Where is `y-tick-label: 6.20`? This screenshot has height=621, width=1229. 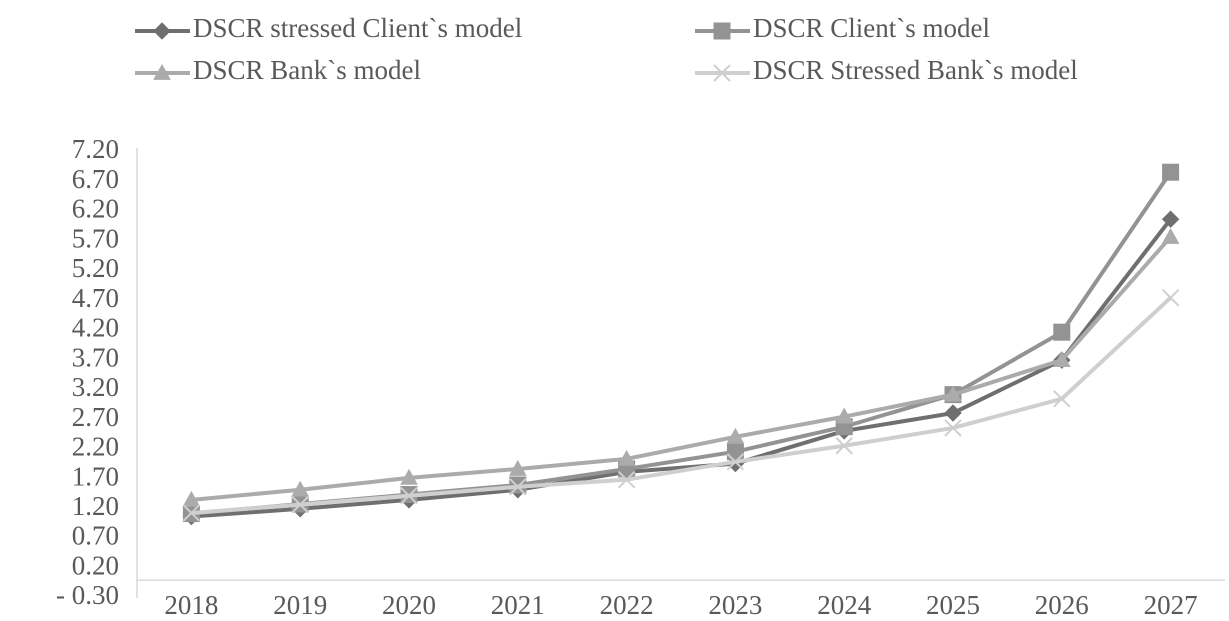 y-tick-label: 6.20 is located at coordinates (95, 209).